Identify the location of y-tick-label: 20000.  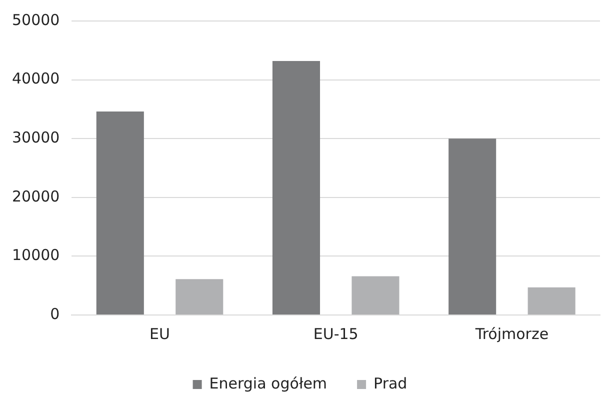
(36, 196).